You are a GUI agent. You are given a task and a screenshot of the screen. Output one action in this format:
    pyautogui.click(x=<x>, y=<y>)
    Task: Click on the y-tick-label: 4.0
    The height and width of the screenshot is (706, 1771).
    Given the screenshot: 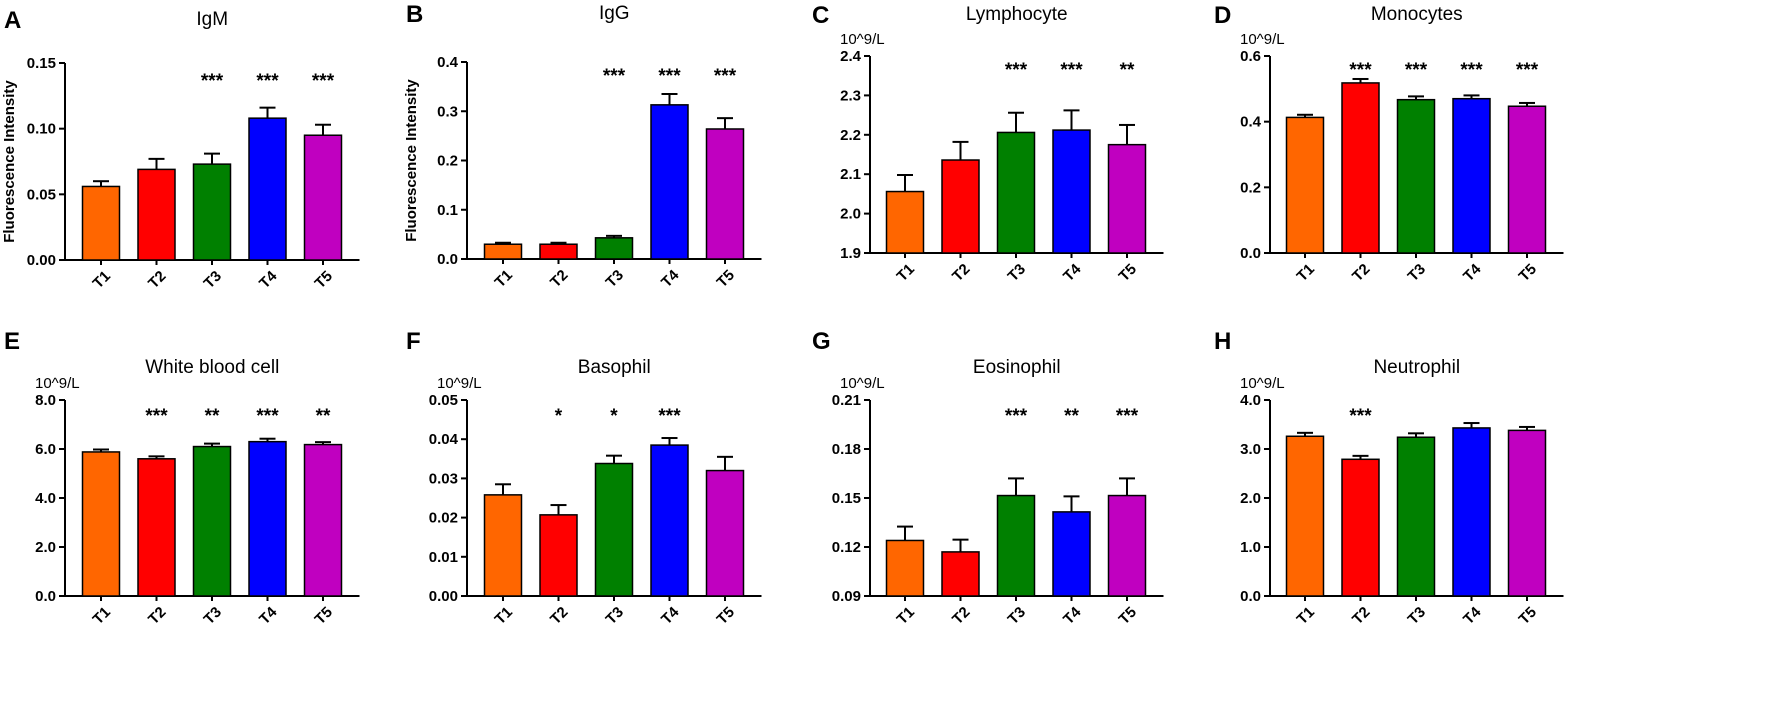 What is the action you would take?
    pyautogui.click(x=1250, y=400)
    